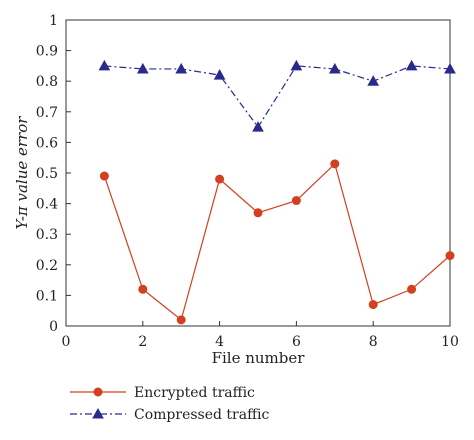 The width and height of the screenshot is (474, 440). I want to click on x-axis-title: File number, so click(259, 358).